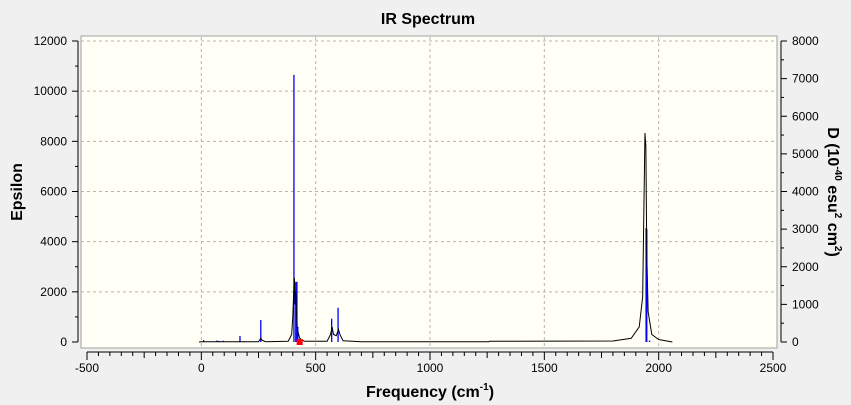  What do you see at coordinates (805, 304) in the screenshot?
I see `y2-tick-label: 1000` at bounding box center [805, 304].